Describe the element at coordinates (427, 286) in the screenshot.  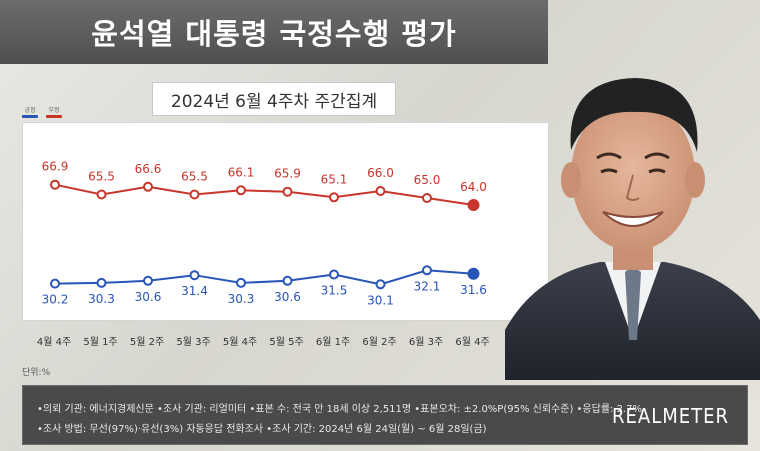
I see `data-label-positive: 32.1` at that location.